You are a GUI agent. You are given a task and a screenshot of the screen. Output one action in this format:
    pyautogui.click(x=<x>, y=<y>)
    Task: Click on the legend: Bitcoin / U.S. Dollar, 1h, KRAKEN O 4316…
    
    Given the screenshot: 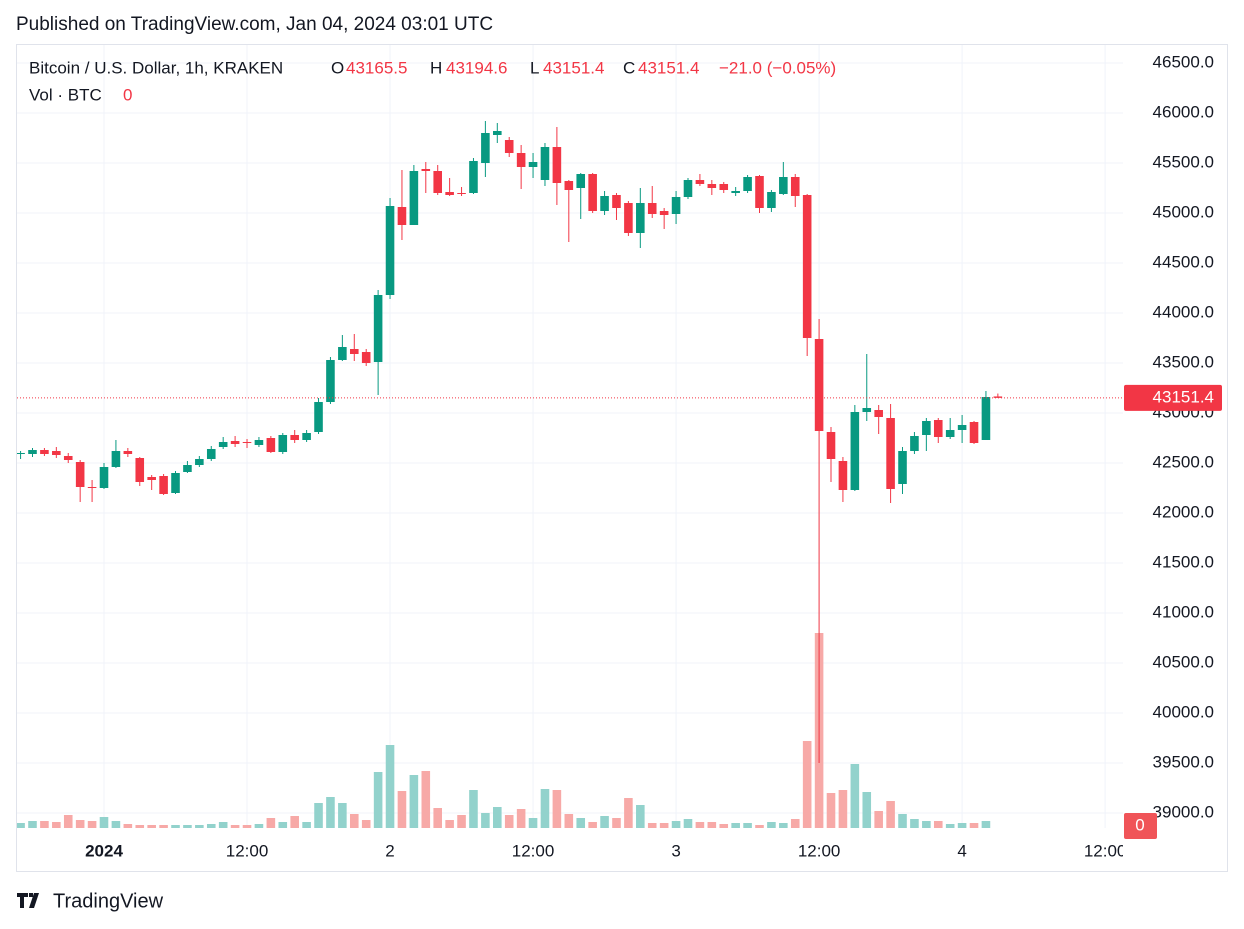 What is the action you would take?
    pyautogui.click(x=432, y=81)
    